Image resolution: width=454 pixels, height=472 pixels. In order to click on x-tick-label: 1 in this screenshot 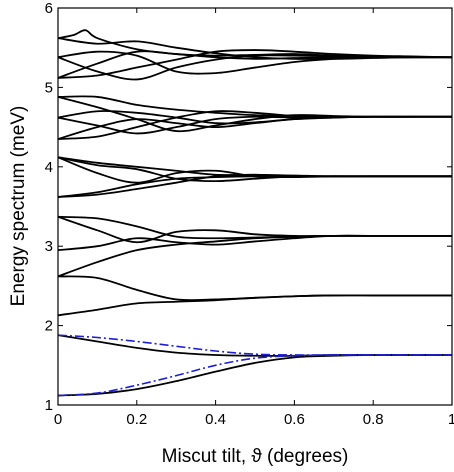, I will do `click(451, 419)`.